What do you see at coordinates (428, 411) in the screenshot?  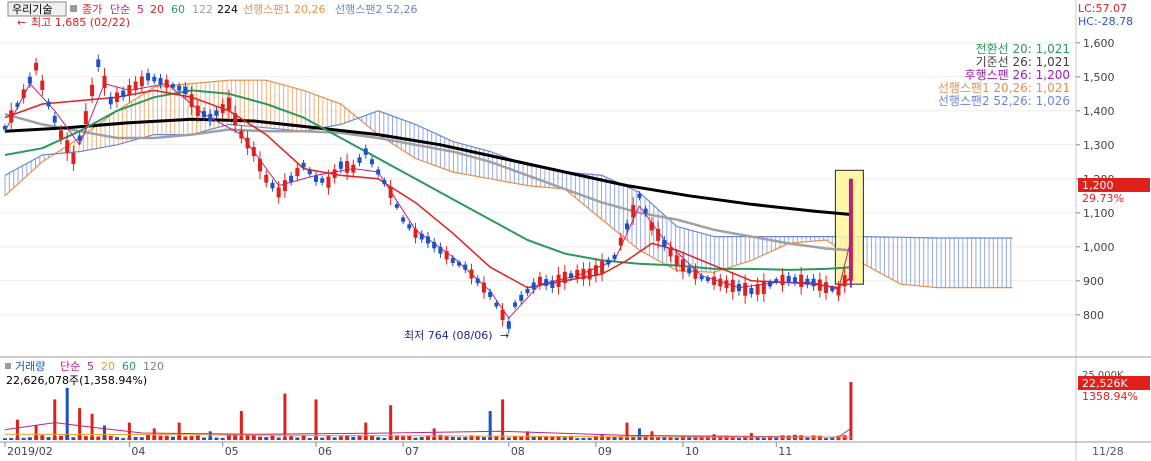 I see `volume-bars` at bounding box center [428, 411].